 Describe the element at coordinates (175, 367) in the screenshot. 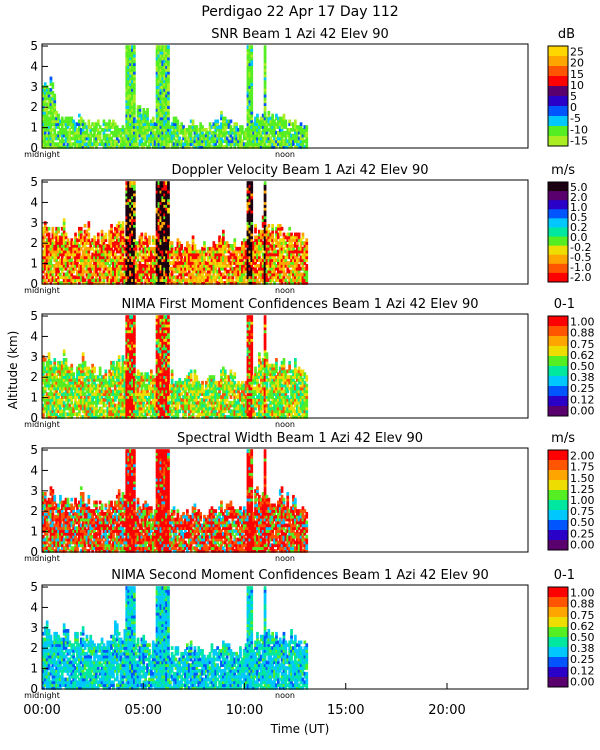

I see `heatmap-cells` at that location.